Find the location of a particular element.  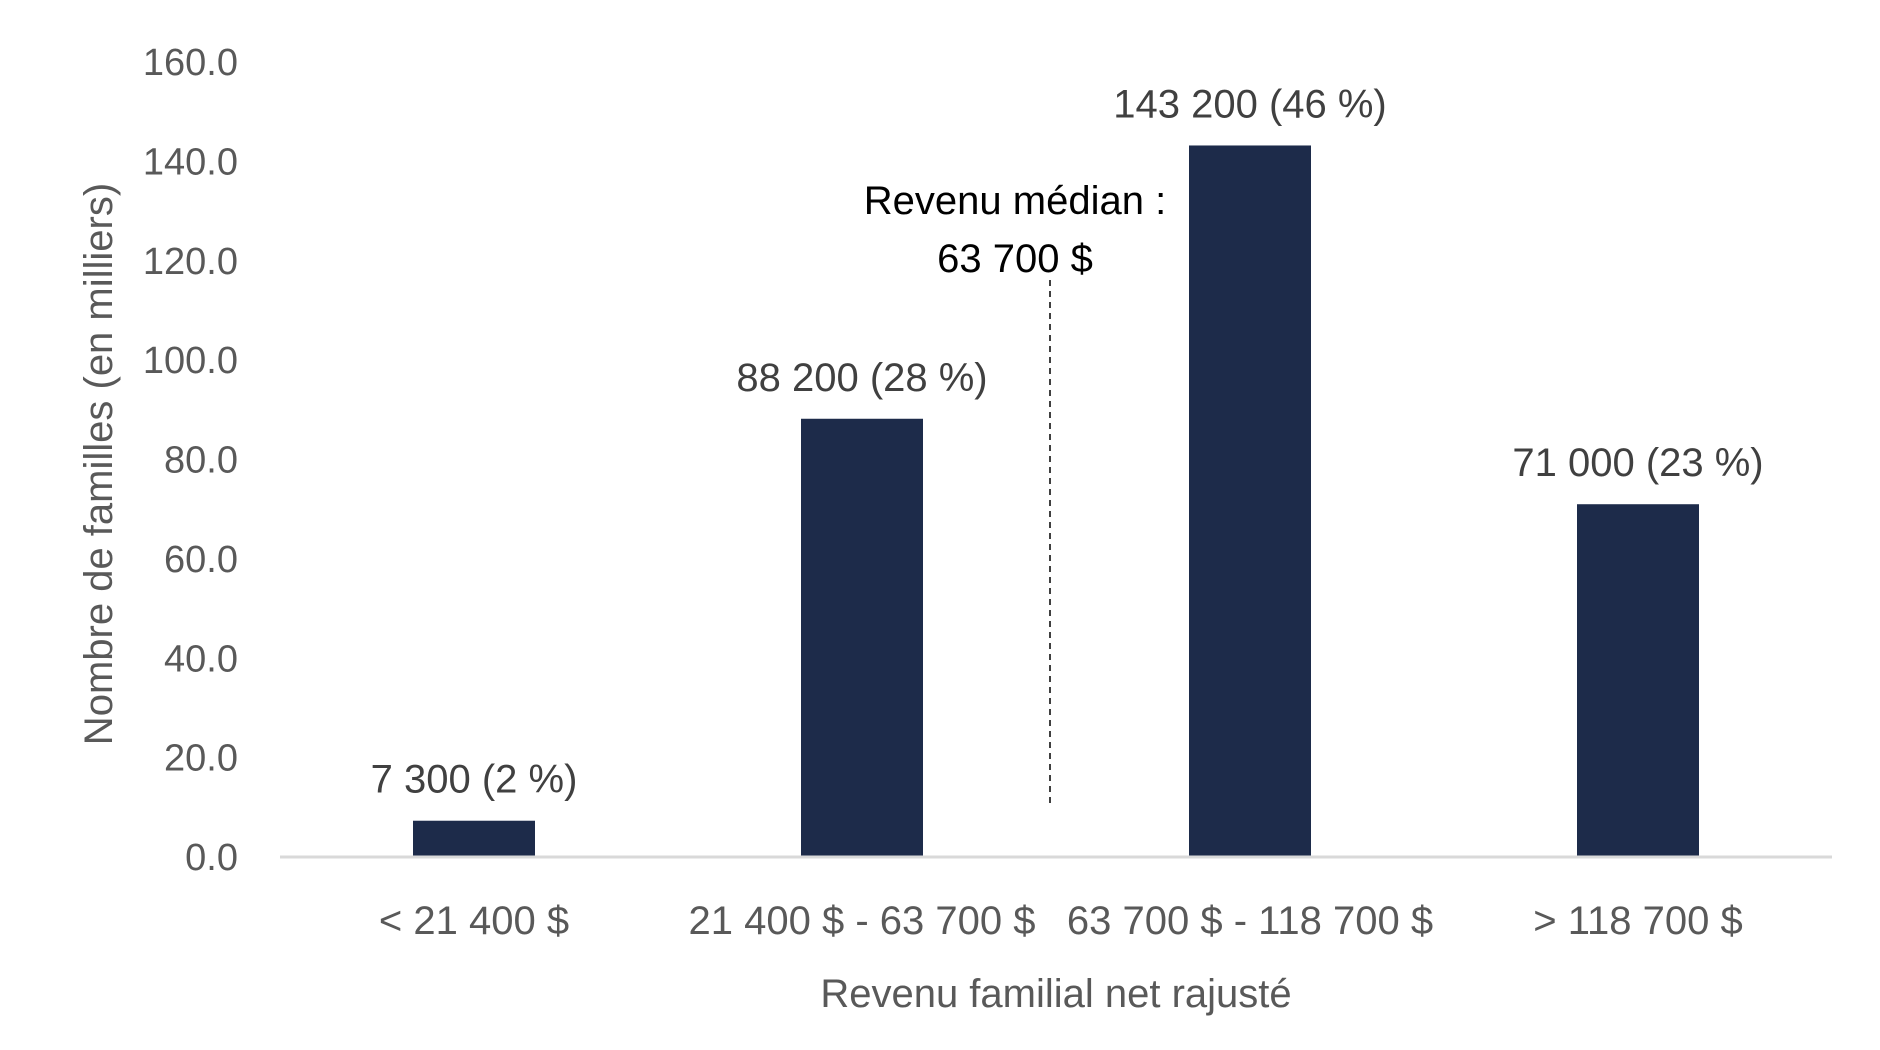

x-axis-title: Revenu familial net rajusté is located at coordinates (1055, 994).